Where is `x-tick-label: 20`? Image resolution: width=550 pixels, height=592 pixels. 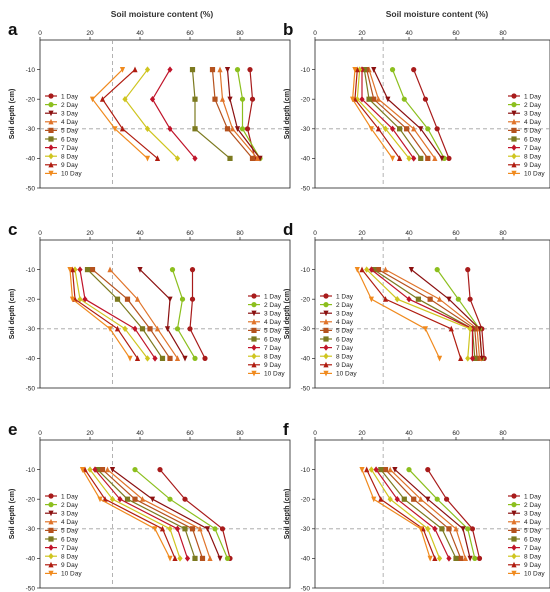 x-tick-label: 20 is located at coordinates (362, 433).